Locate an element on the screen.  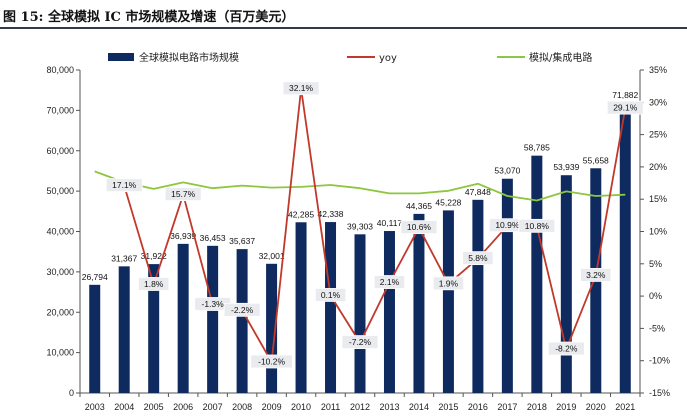
bar-value-label: 36,939 is located at coordinates (183, 236).